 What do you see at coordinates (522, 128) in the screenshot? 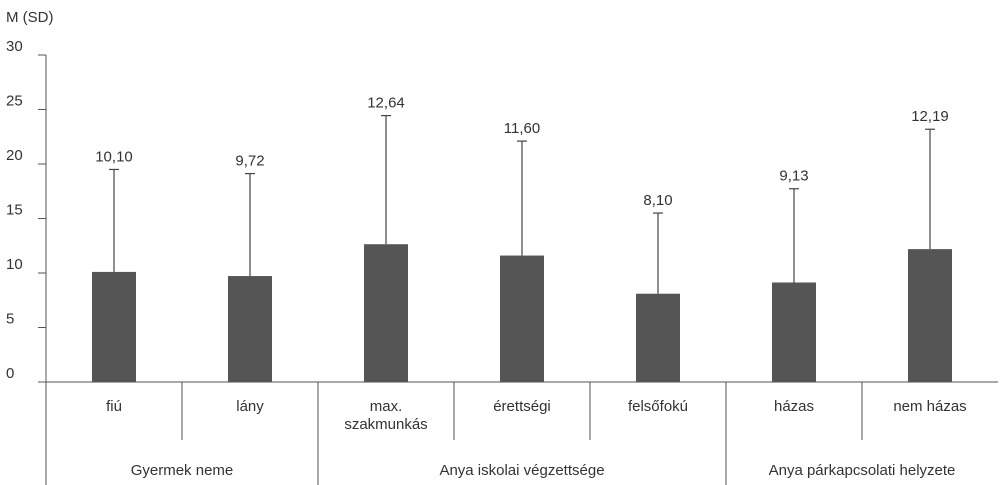
I see `data-label: 11,60` at bounding box center [522, 128].